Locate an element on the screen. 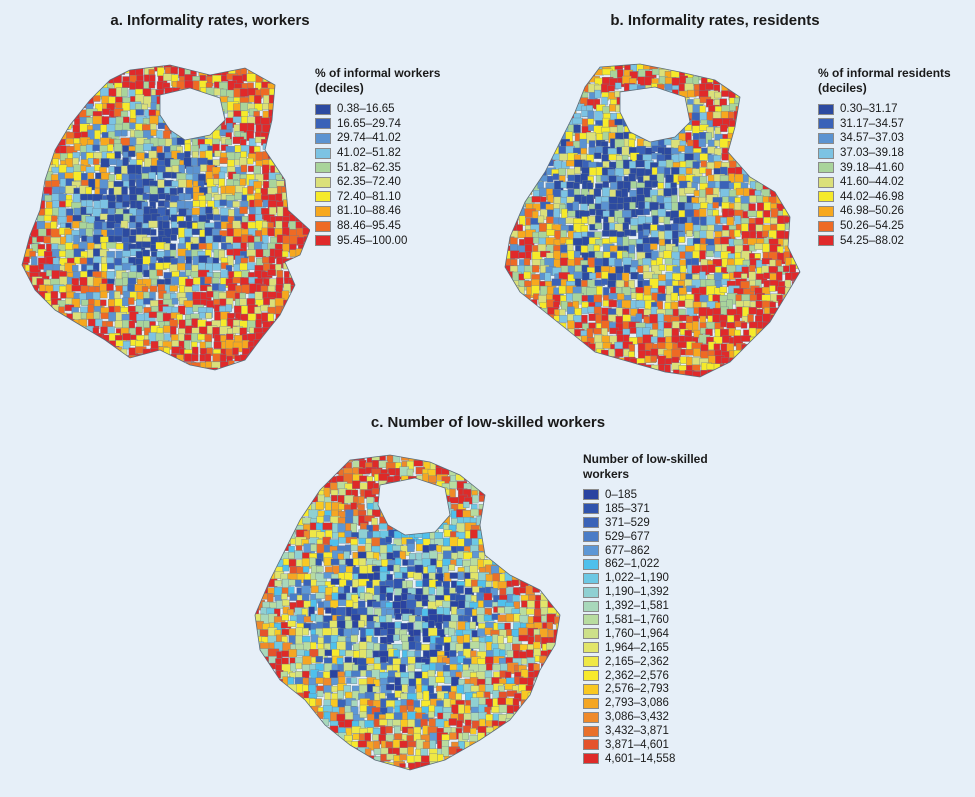  legend-label: 529–677 is located at coordinates (627, 536).